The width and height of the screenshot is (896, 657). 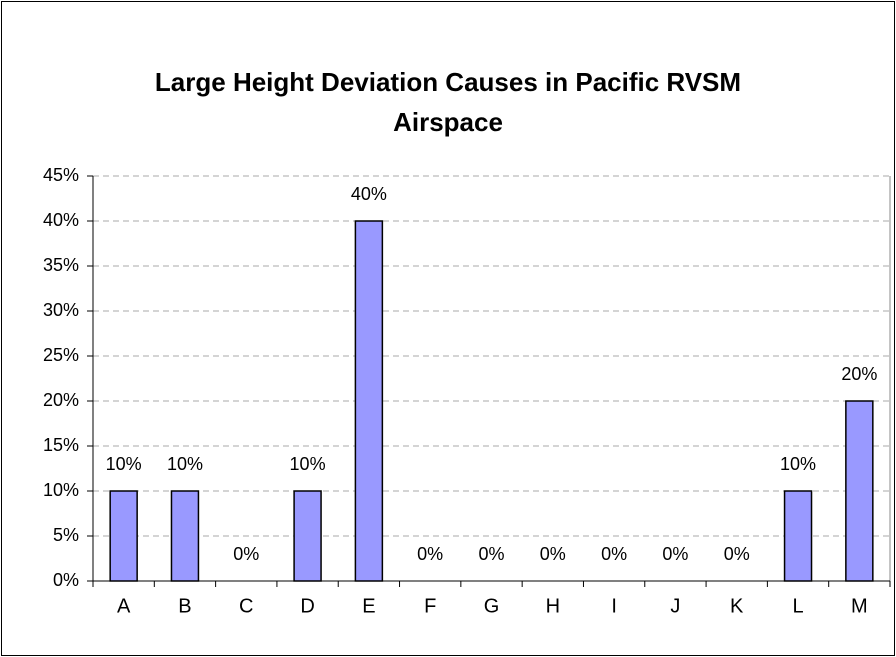 I want to click on data-label: 40%, so click(x=369, y=194).